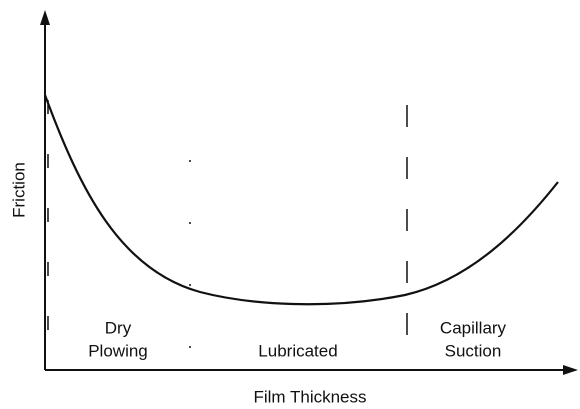 This screenshot has width=580, height=409. I want to click on region-label: Plowing, so click(118, 350).